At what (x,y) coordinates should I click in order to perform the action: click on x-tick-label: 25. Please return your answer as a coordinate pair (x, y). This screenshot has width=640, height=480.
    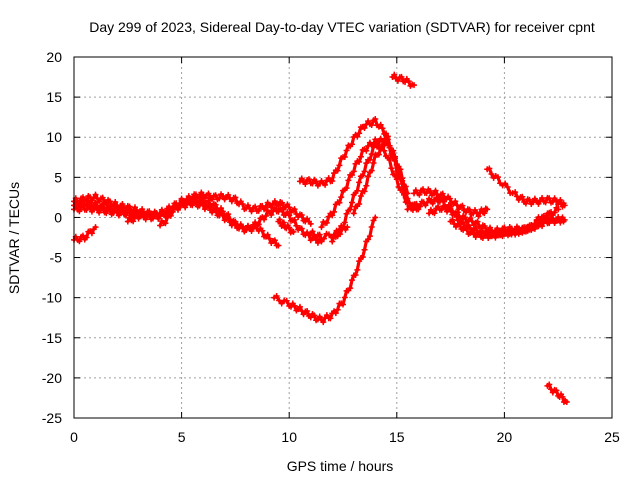
    Looking at the image, I should click on (612, 437).